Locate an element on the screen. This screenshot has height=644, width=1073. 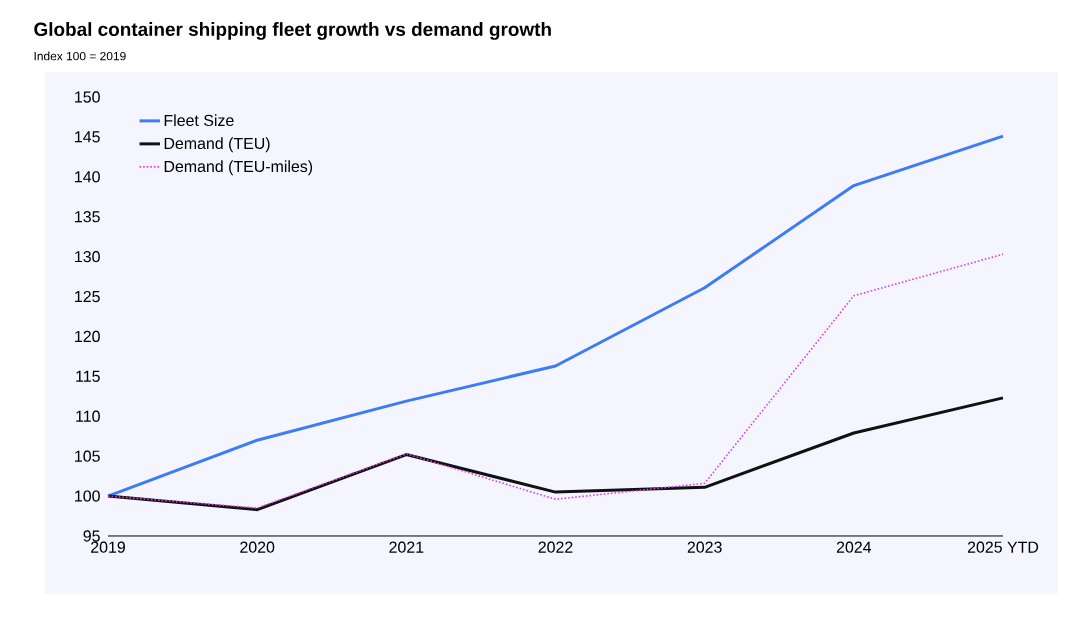
y-tick-label: 100 is located at coordinates (87, 496).